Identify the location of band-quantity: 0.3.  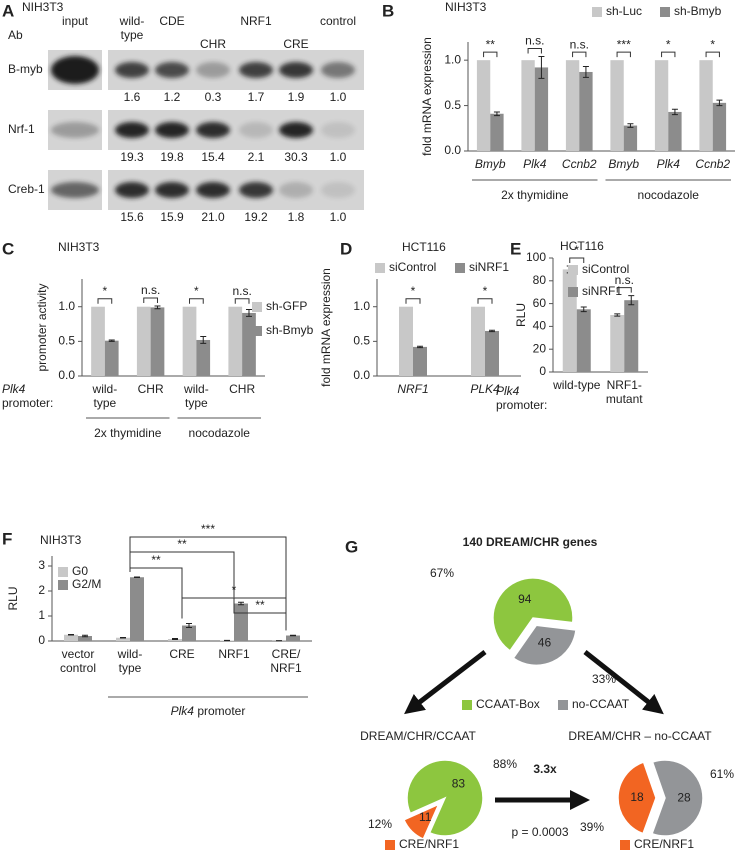
(213, 97).